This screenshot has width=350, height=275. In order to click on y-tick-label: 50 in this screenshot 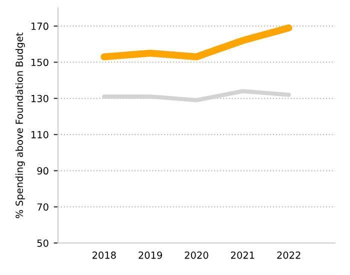, I will do `click(42, 243)`.